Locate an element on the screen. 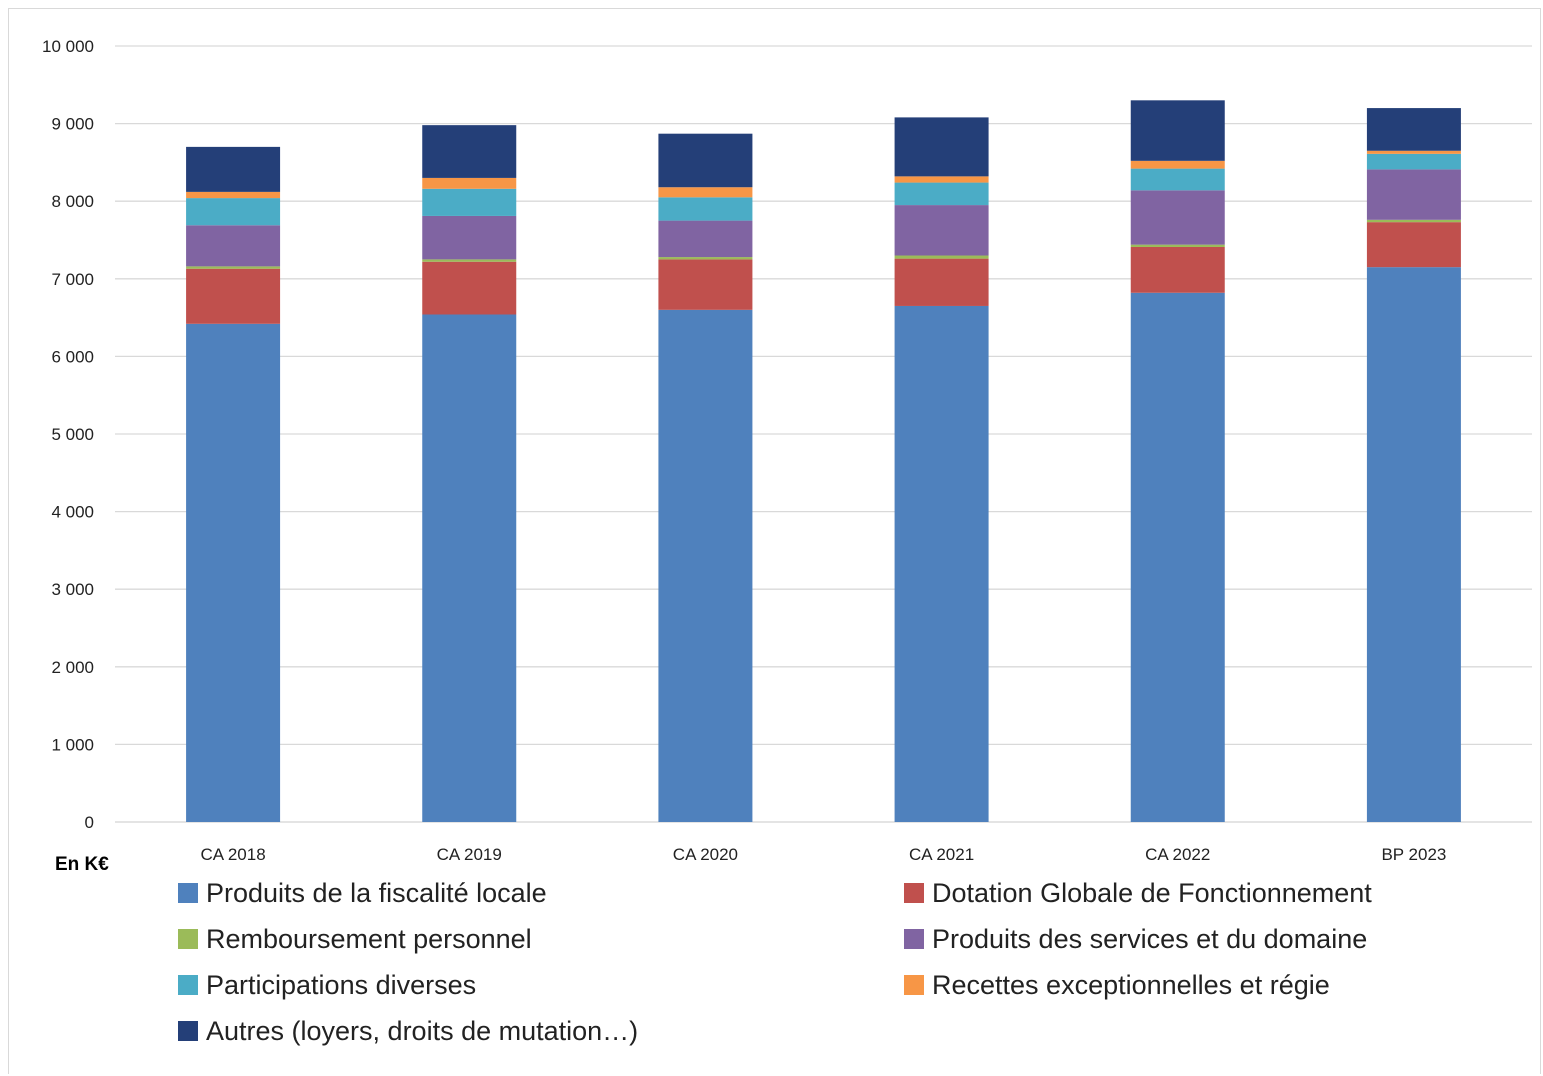 The height and width of the screenshot is (1076, 1543). legend-label: Autres (loyers, droits de mutation…) is located at coordinates (422, 1030).